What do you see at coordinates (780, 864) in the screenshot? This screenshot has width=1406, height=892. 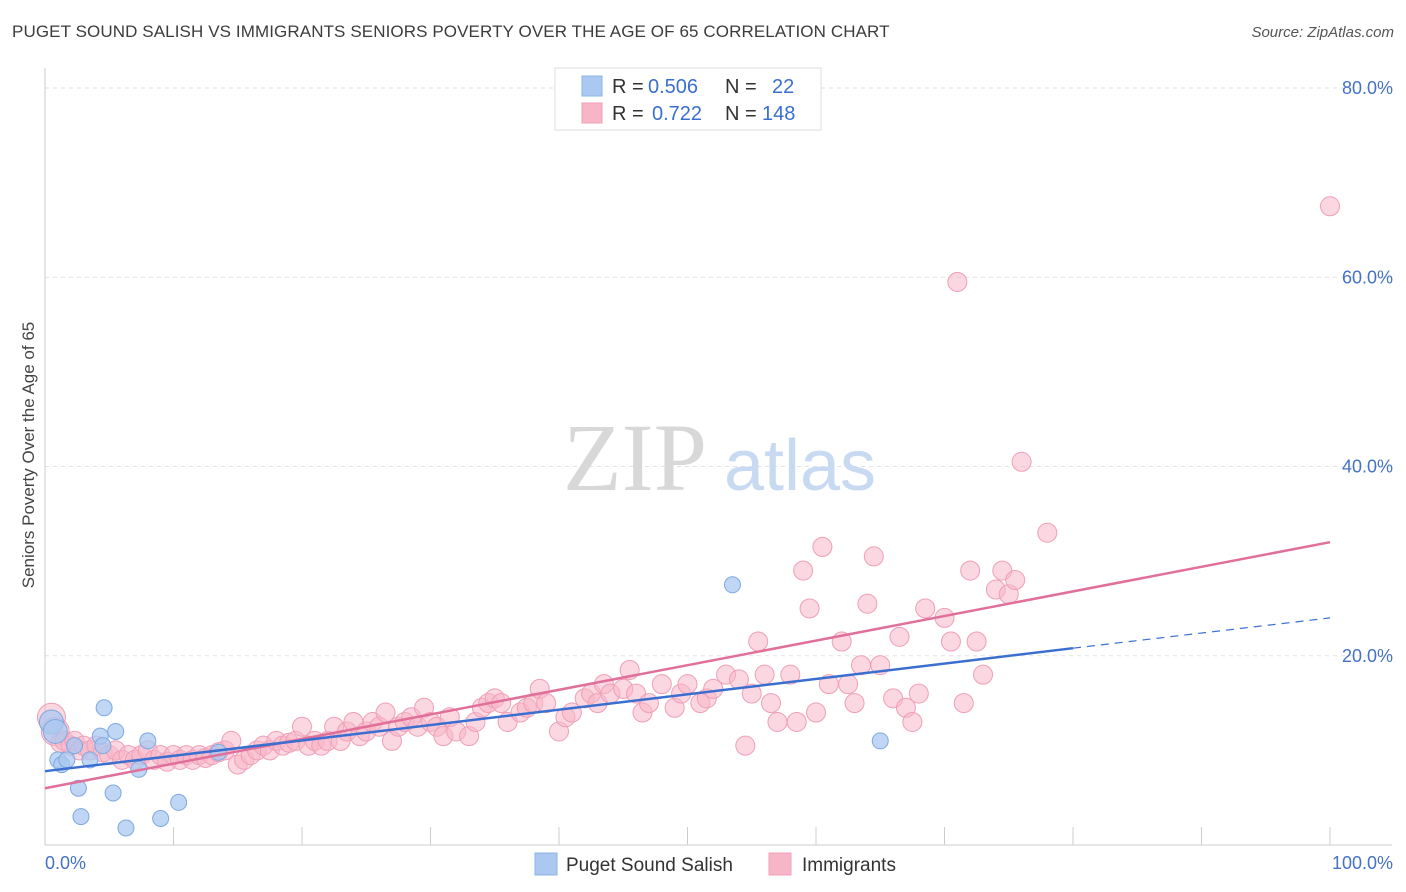 I see `bottom-legend-swatch-immigrants` at bounding box center [780, 864].